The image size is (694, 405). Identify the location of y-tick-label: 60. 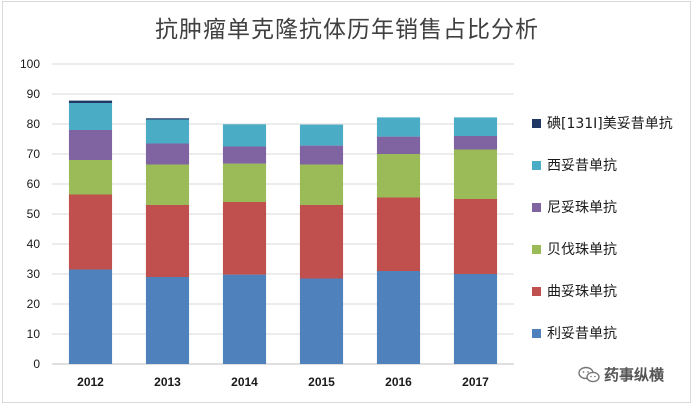
(34, 184).